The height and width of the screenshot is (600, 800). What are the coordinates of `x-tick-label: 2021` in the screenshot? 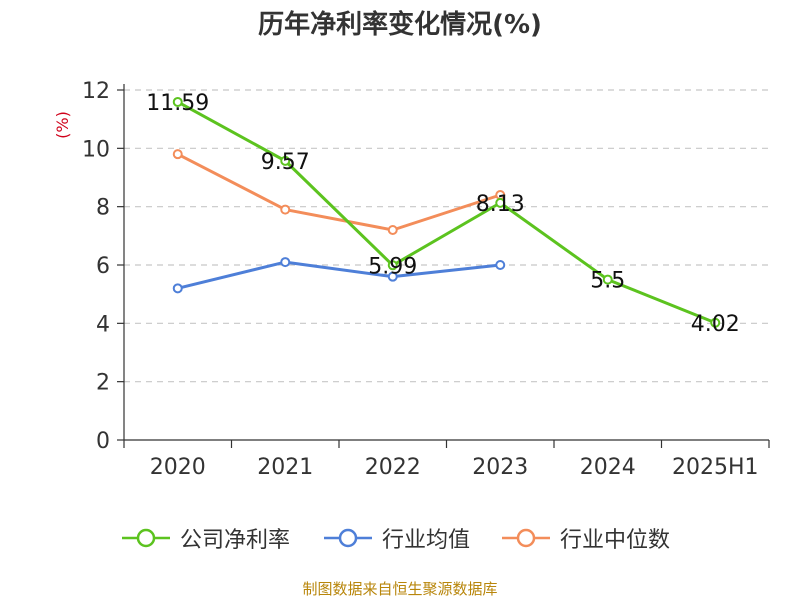 It's located at (285, 467).